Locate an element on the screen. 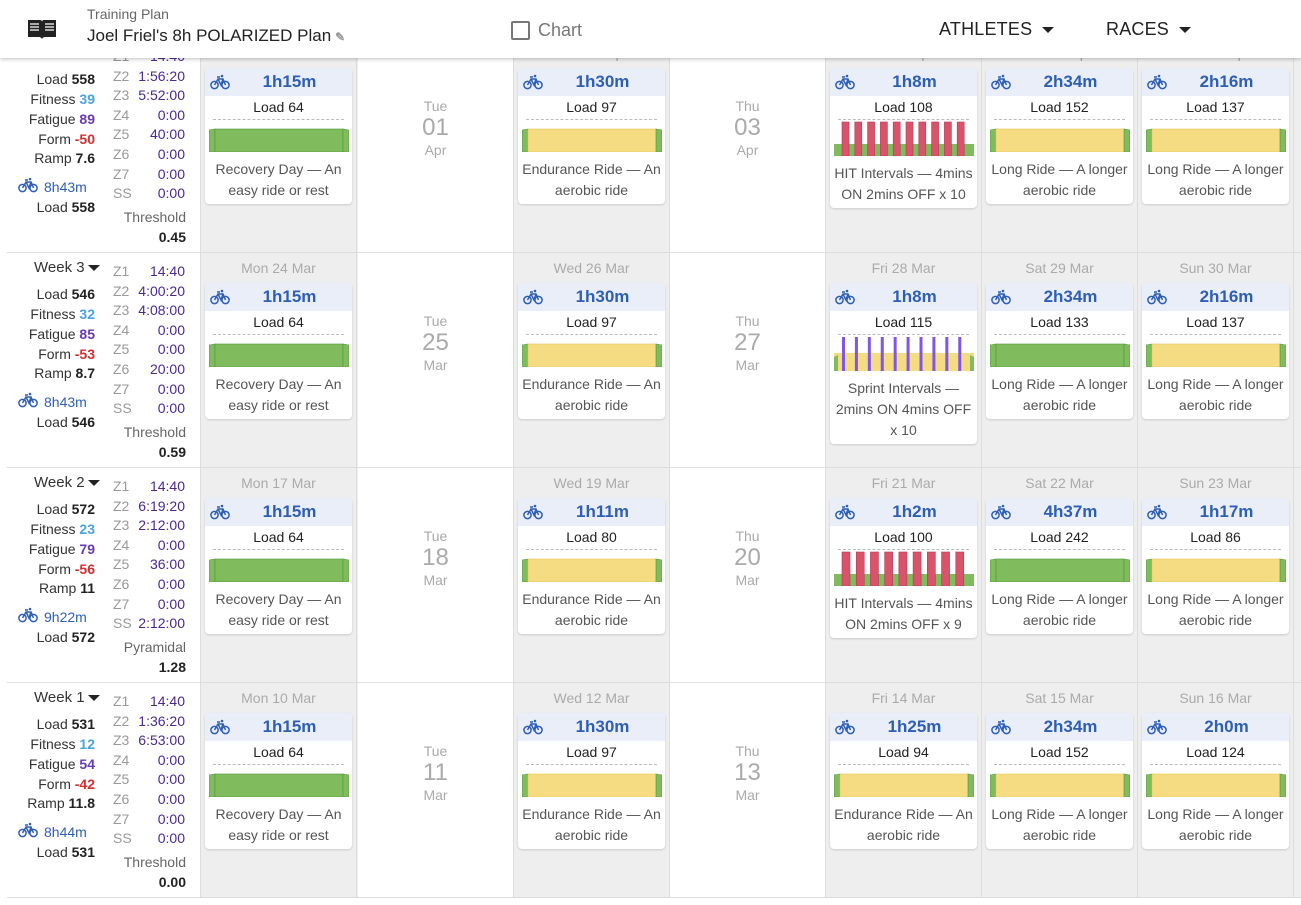 This screenshot has height=905, width=1301. zone-time: 14:40 is located at coordinates (167, 271).